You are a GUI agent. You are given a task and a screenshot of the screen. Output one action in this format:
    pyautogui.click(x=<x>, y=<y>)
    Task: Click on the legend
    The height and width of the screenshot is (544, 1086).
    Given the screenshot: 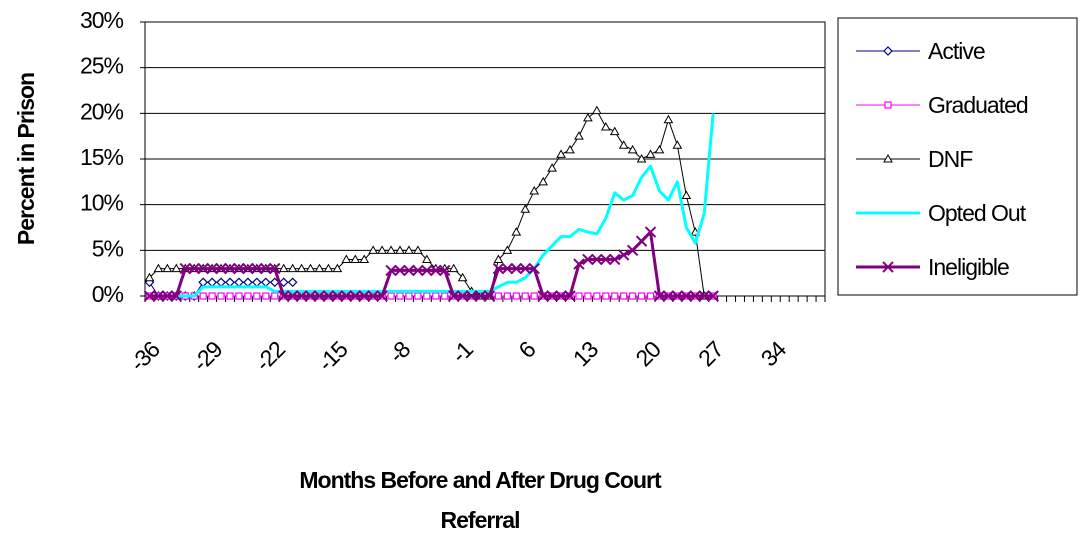 What is the action you would take?
    pyautogui.click(x=957, y=156)
    